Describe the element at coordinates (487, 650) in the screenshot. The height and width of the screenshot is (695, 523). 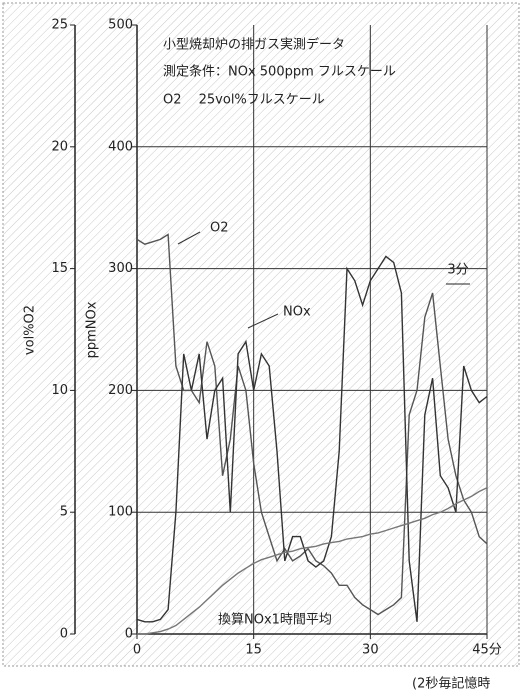
I see `x-tick-label: 45分` at that location.